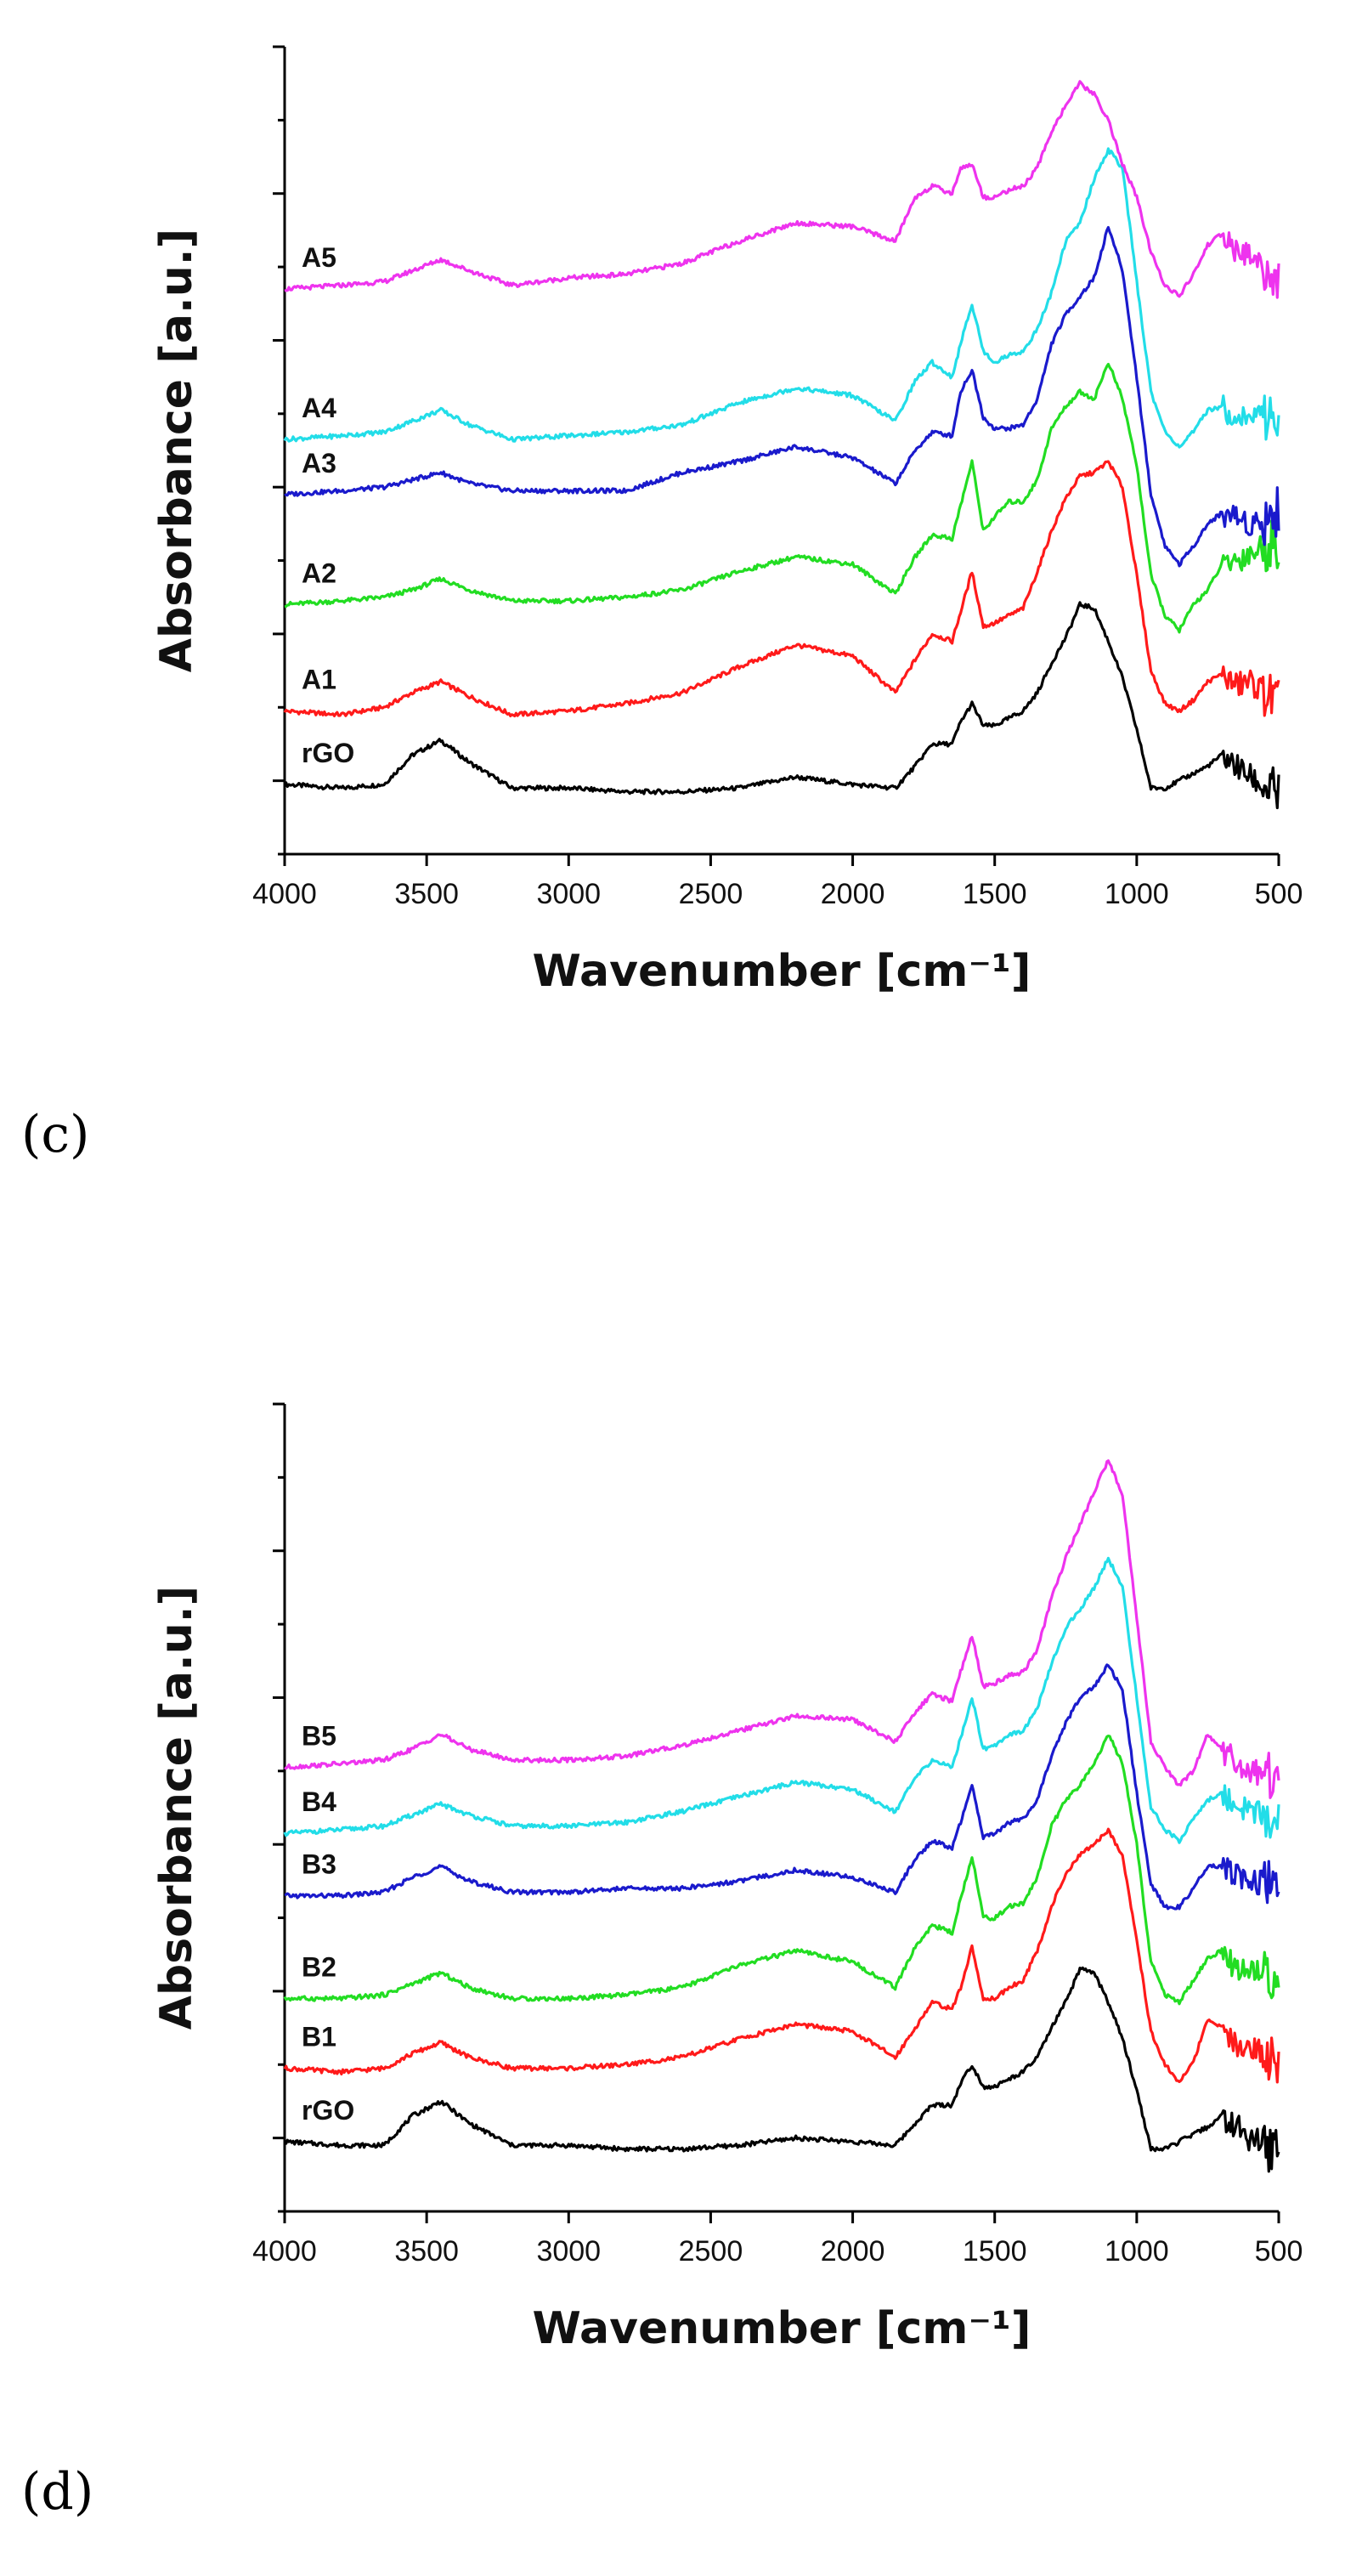  Describe the element at coordinates (319, 257) in the screenshot. I see `series-label-A5: A5` at that location.